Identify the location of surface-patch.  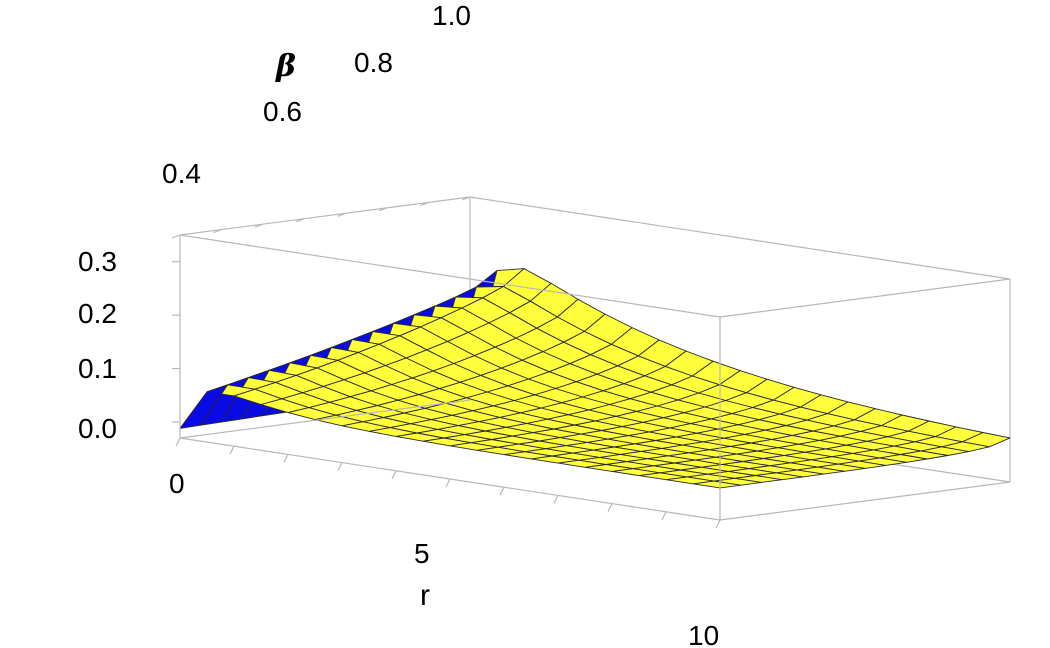
(204, 406).